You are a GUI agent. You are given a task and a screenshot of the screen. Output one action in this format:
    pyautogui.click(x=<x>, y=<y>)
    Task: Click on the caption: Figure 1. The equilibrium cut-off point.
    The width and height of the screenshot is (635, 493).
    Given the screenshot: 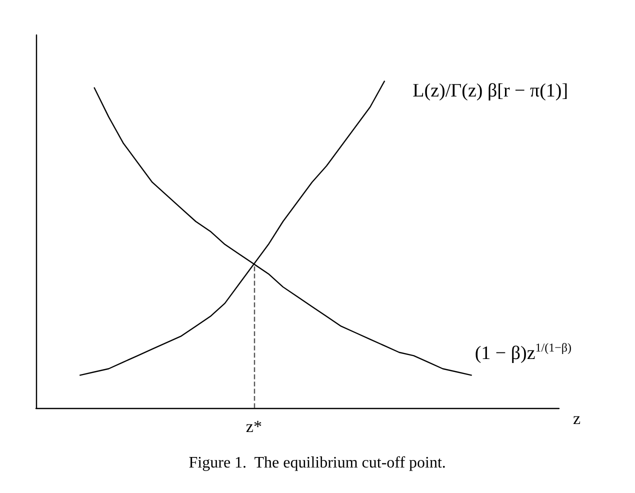 What is the action you would take?
    pyautogui.click(x=317, y=463)
    